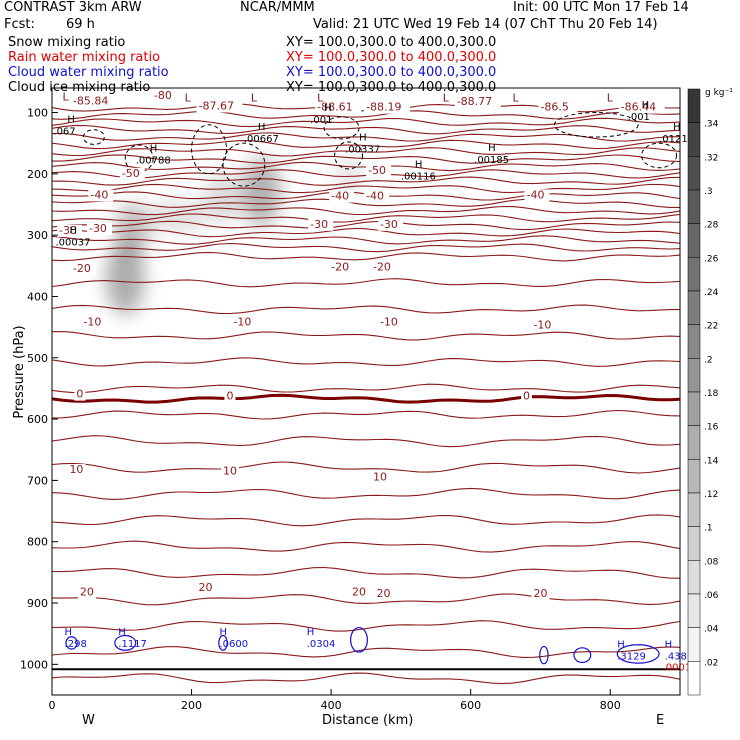 The image size is (740, 740). I want to click on cloud-water-maximum-value: .0304, so click(321, 644).